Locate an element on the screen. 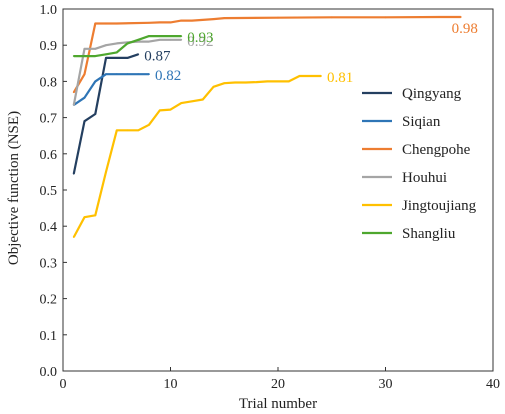 Image resolution: width=505 pixels, height=414 pixels. y-axis: 0.0 0.1 0.2 0.3 0.4 0.5 0.6 0.7 0.8 0.9 1.0 is located at coordinates (53, 191).